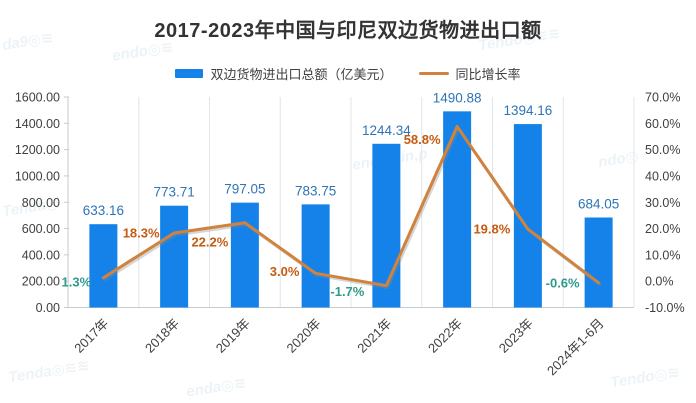  I want to click on growth-rate-label: -1.7%, so click(347, 291).